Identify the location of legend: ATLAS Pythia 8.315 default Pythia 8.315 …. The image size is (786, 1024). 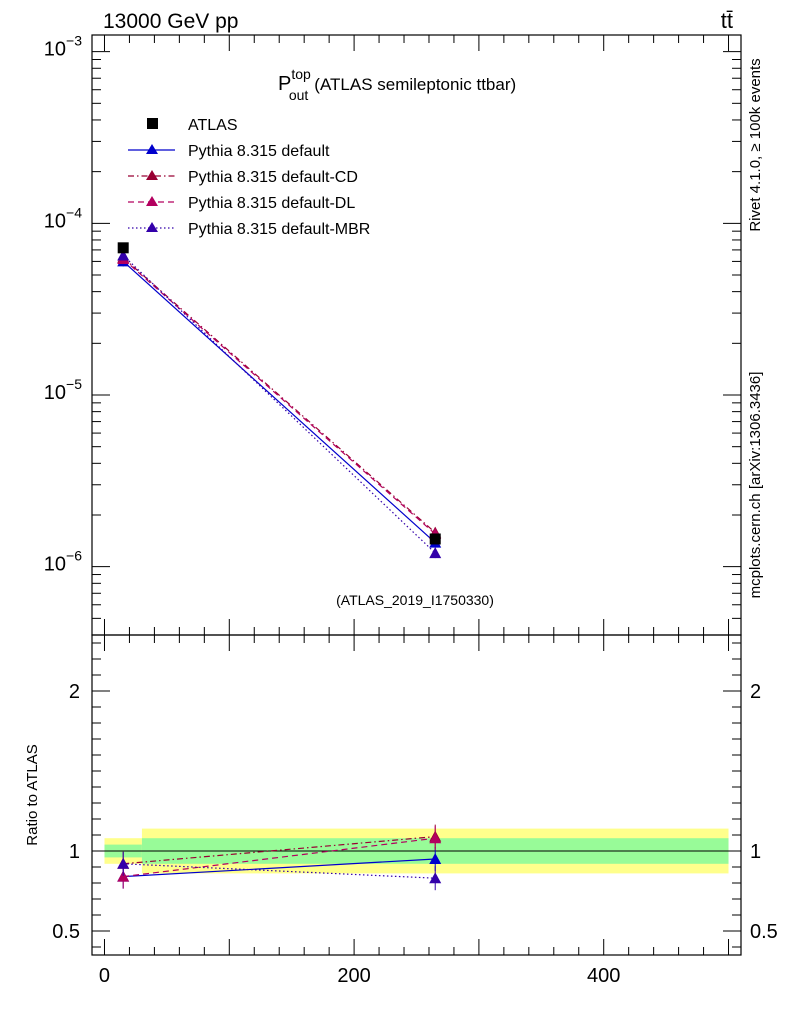
(249, 177).